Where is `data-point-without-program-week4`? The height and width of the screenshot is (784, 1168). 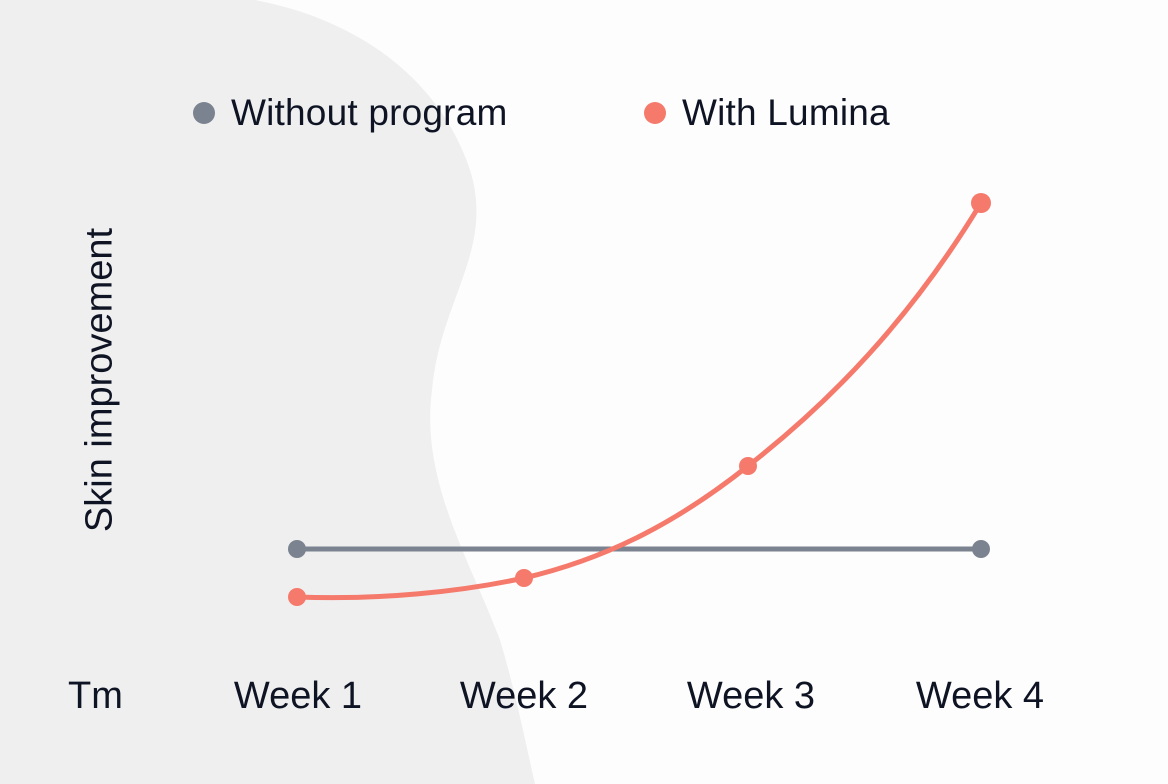
data-point-without-program-week4 is located at coordinates (981, 549).